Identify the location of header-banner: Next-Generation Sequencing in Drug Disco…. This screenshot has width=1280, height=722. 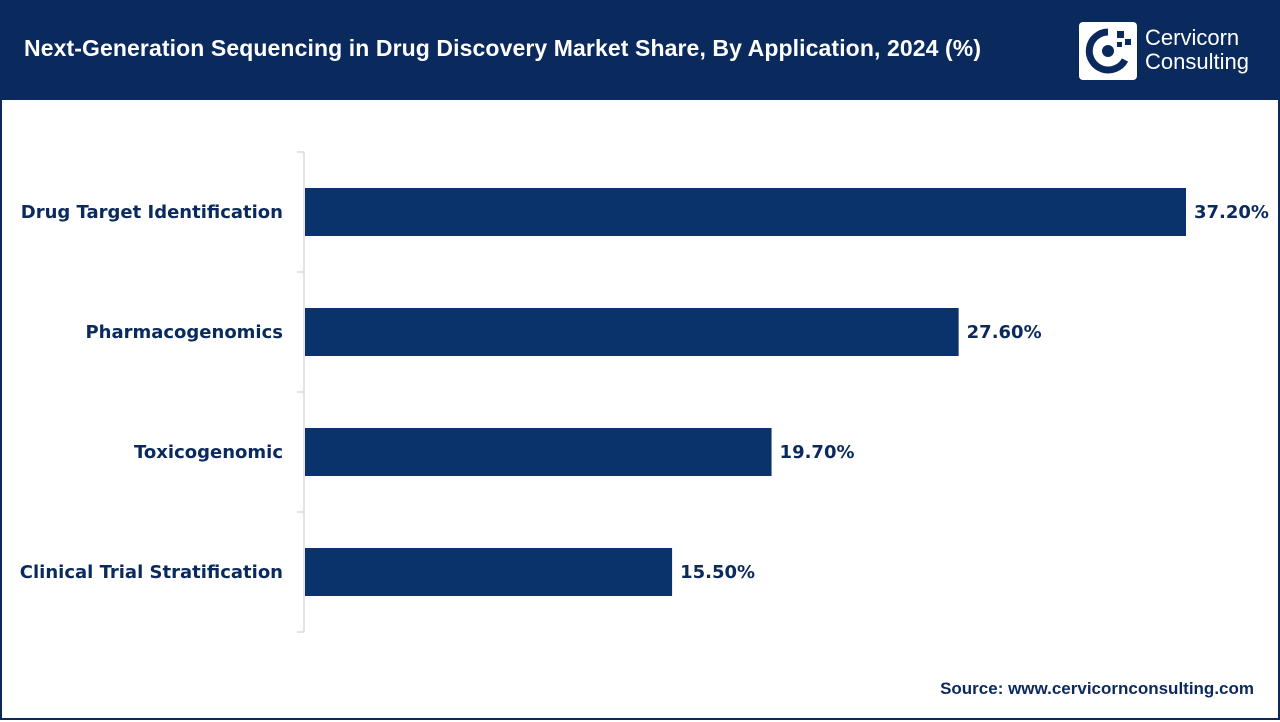
(641, 51).